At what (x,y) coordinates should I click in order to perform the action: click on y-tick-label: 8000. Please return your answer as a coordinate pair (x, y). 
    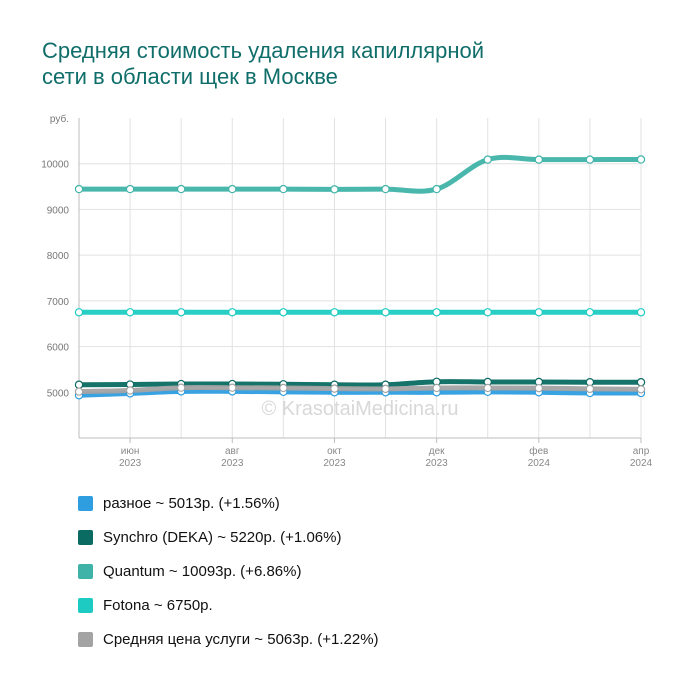
    Looking at the image, I should click on (58, 256).